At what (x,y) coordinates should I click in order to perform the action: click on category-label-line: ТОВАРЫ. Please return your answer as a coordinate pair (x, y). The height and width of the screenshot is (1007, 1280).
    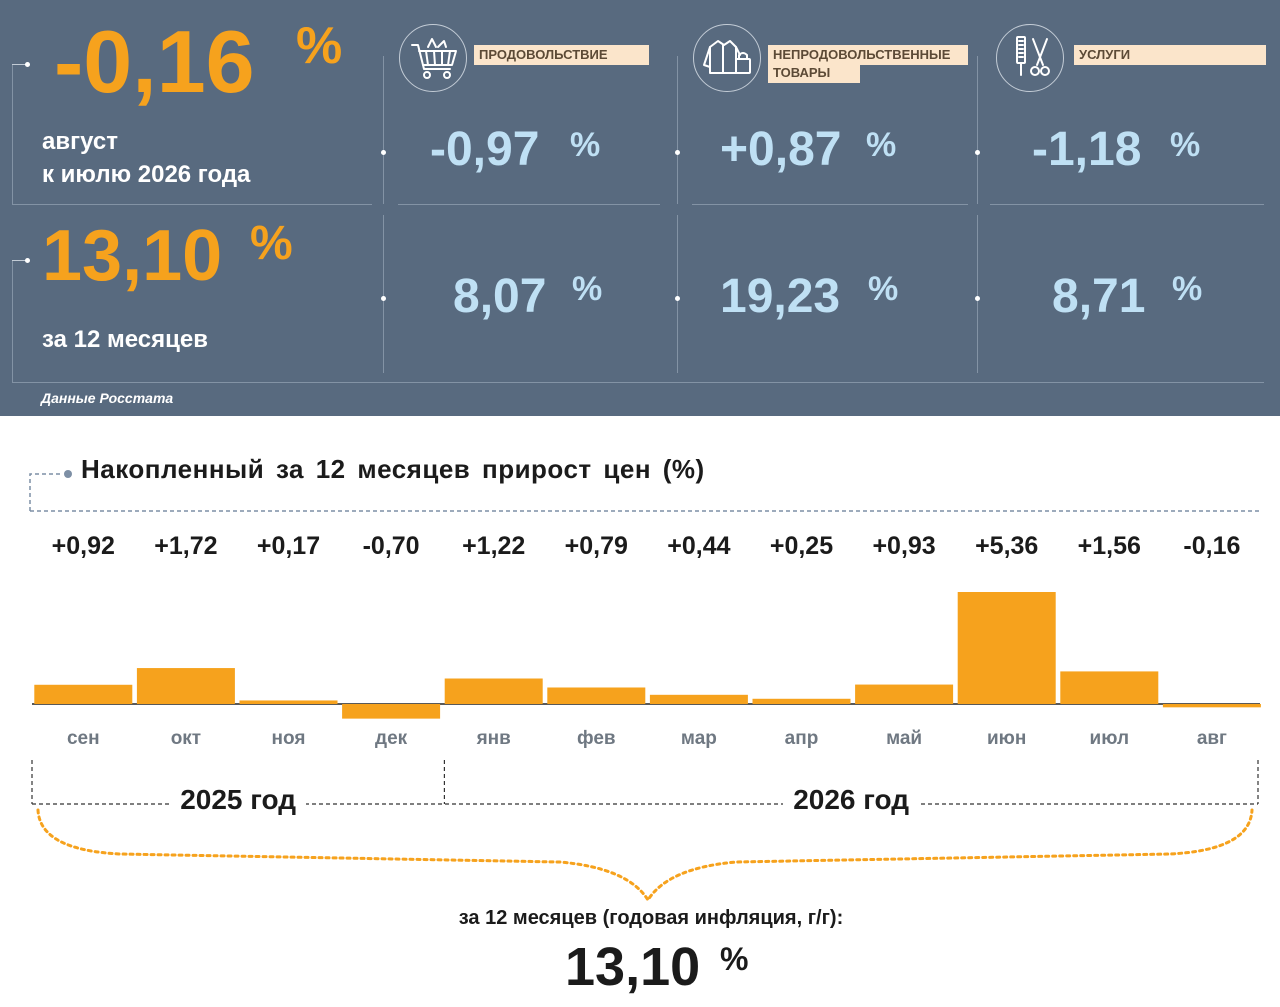
    Looking at the image, I should click on (802, 72).